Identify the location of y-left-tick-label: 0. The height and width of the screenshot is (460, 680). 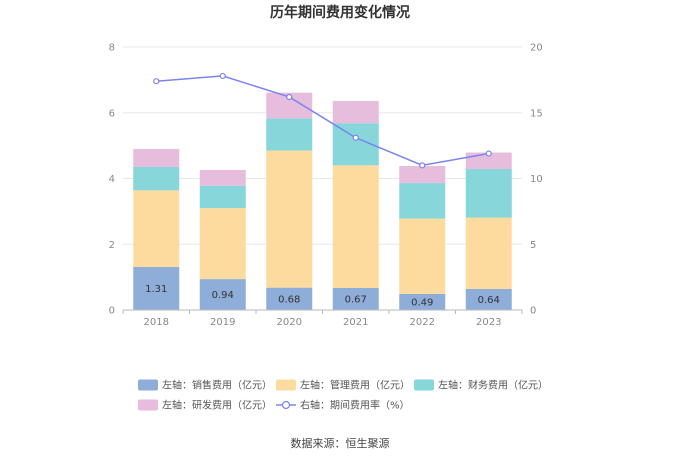
(112, 311).